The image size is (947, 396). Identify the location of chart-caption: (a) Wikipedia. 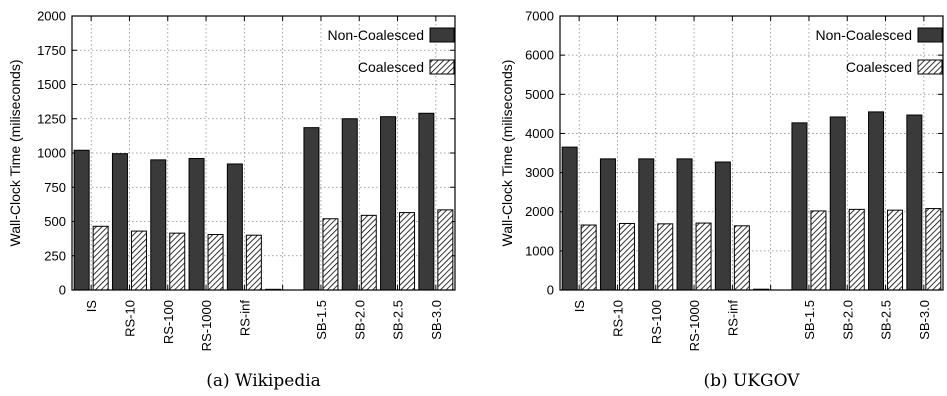
(263, 381).